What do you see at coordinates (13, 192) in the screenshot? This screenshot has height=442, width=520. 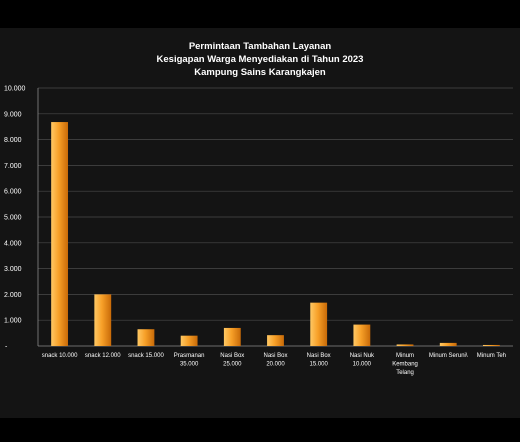 I see `y-tick-label: 6.000` at bounding box center [13, 192].